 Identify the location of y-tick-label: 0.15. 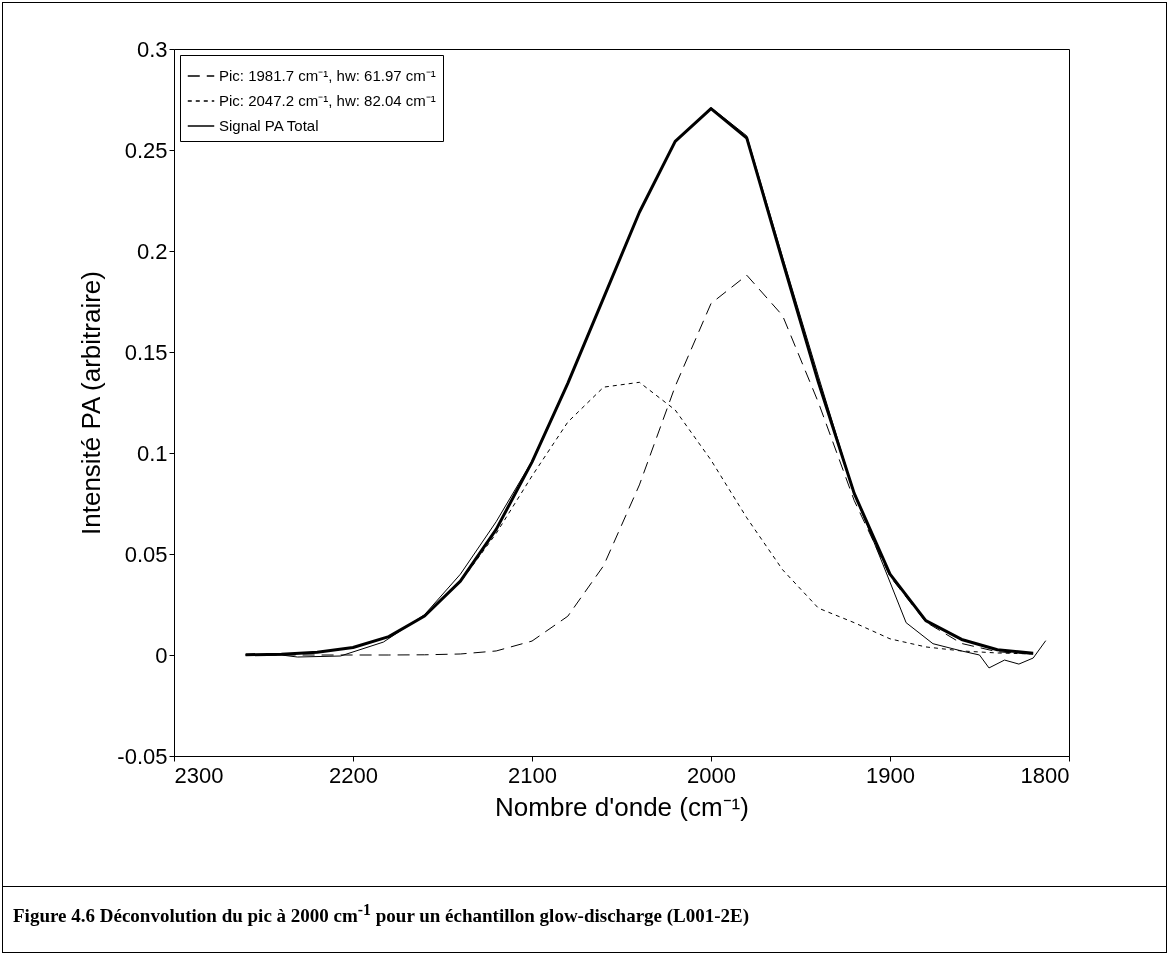
(146, 352).